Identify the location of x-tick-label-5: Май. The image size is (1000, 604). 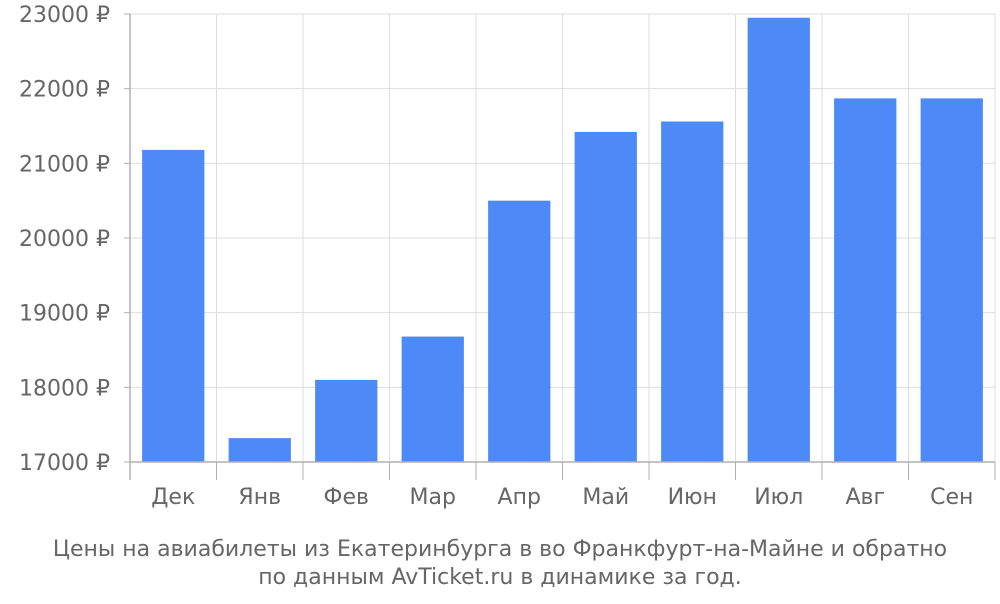
(605, 497).